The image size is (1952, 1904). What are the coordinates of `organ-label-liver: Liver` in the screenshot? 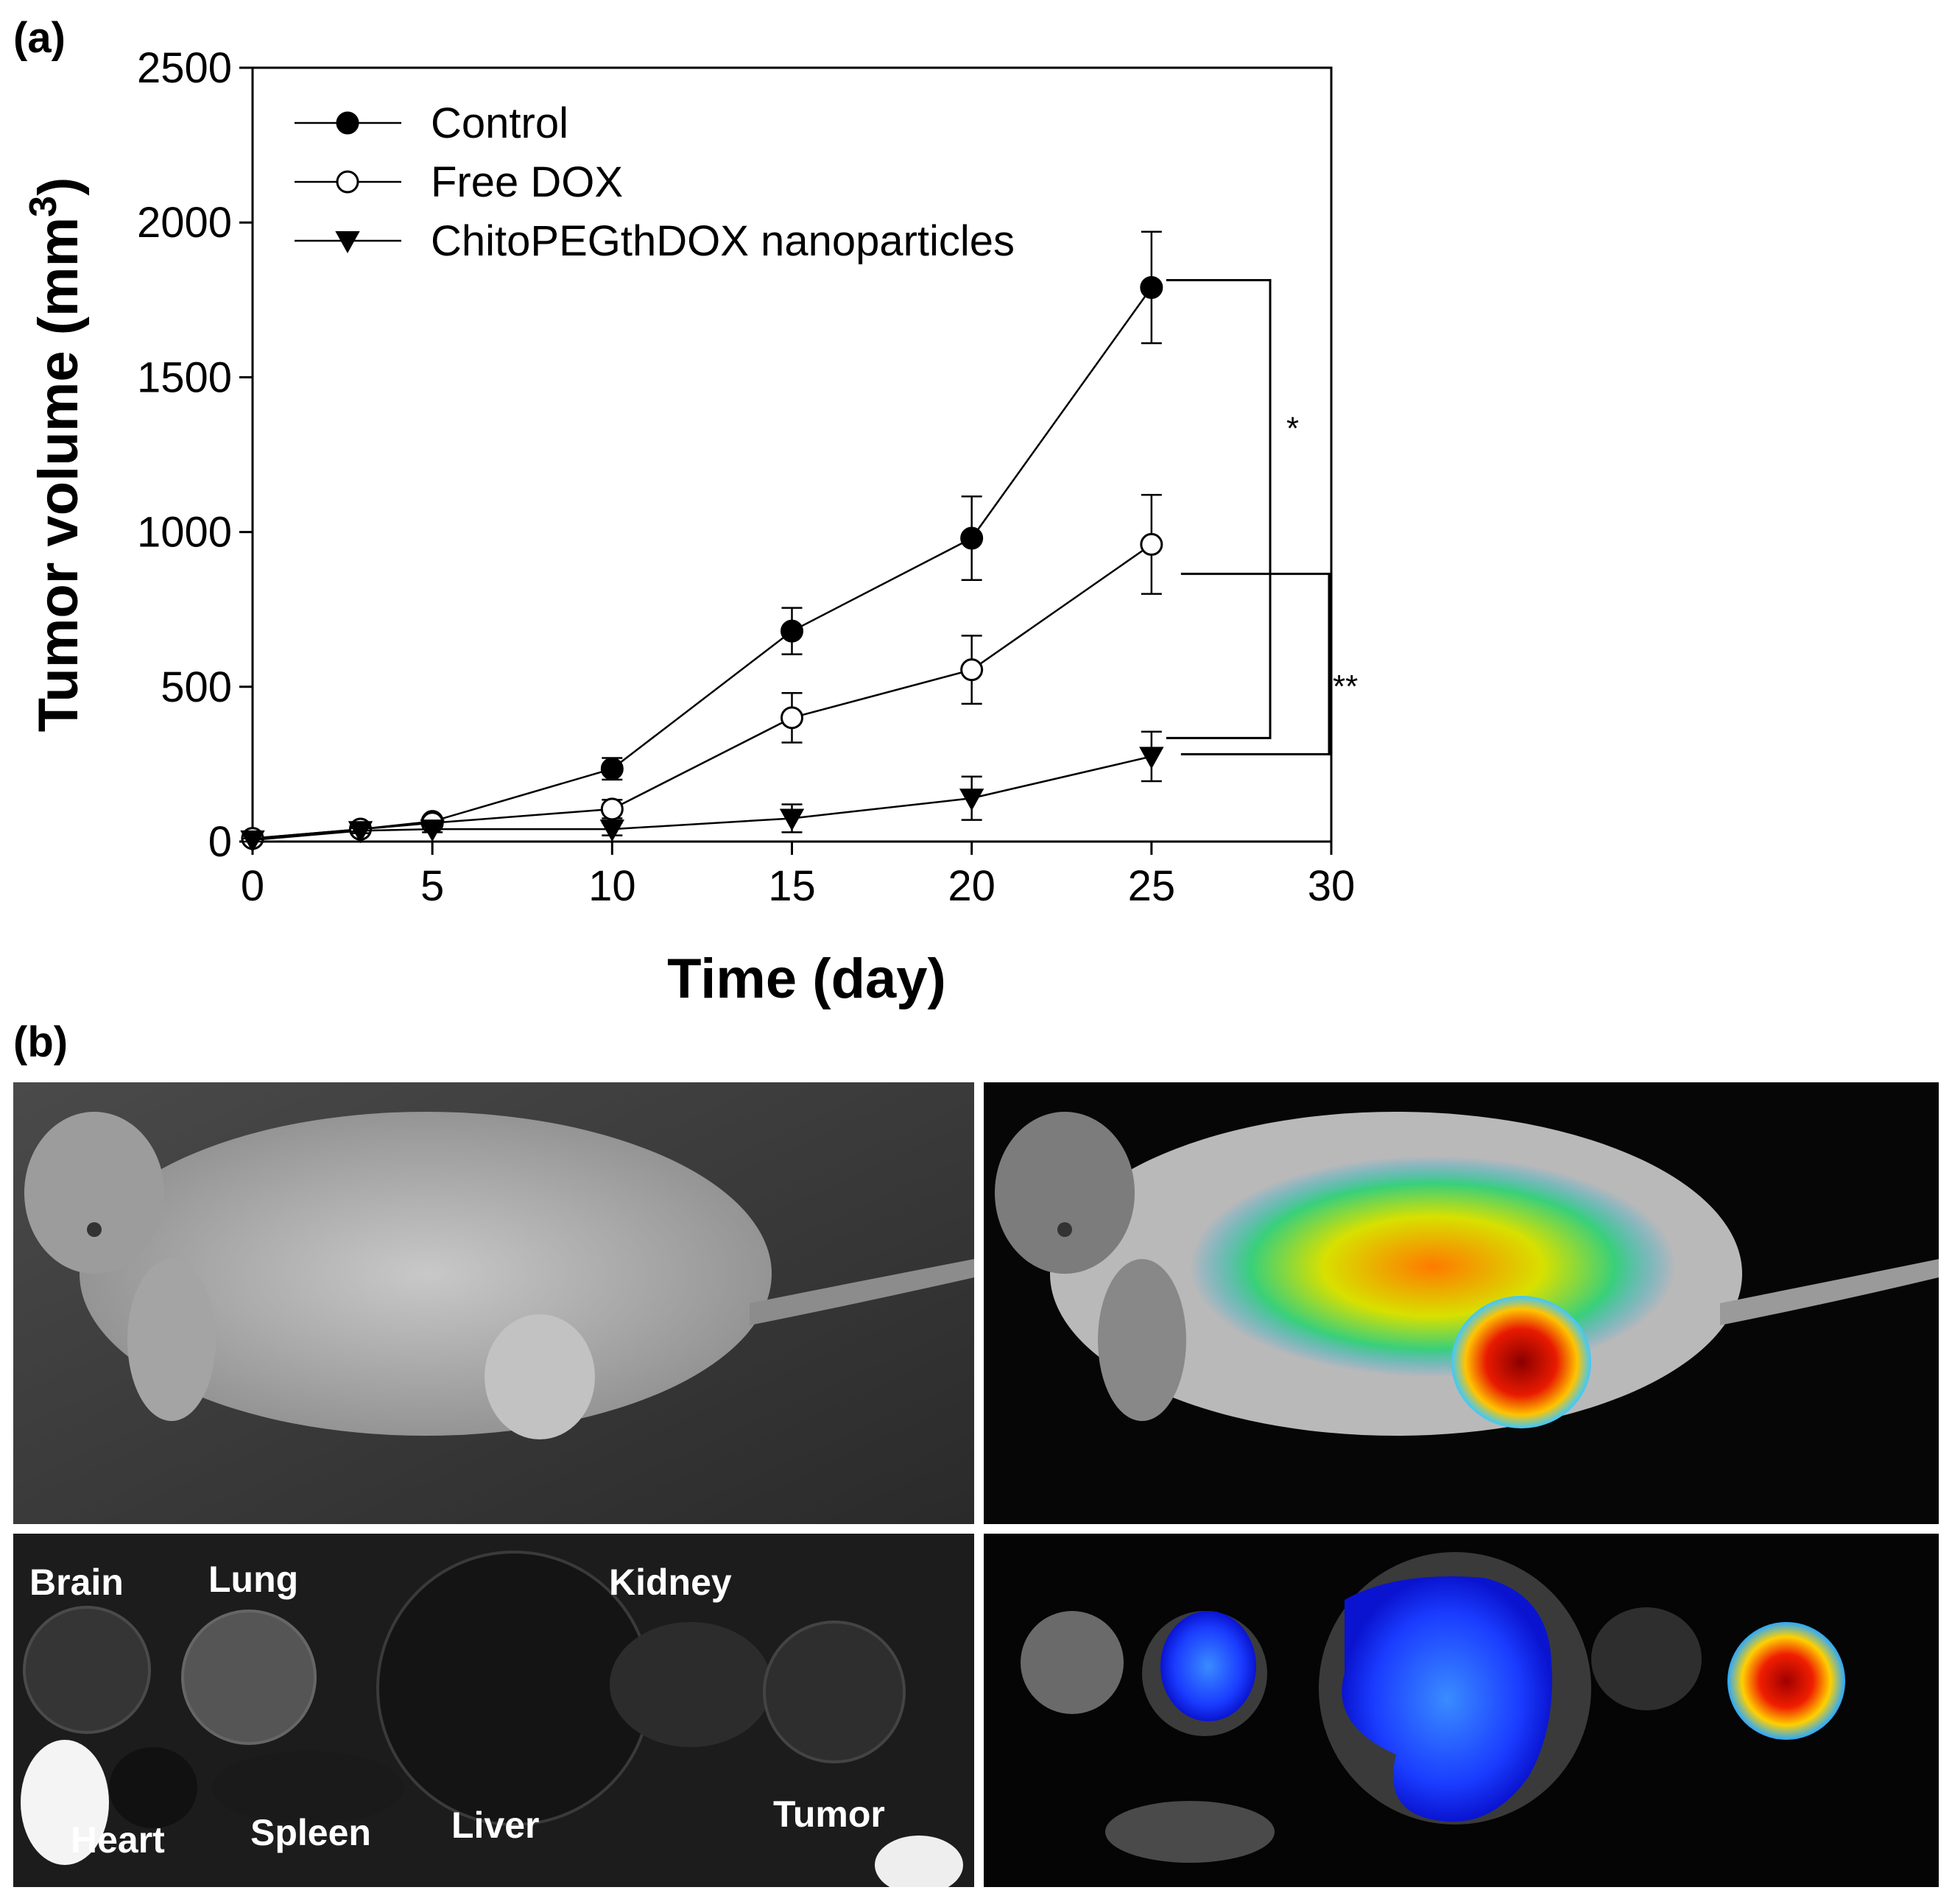 It's located at (495, 1826).